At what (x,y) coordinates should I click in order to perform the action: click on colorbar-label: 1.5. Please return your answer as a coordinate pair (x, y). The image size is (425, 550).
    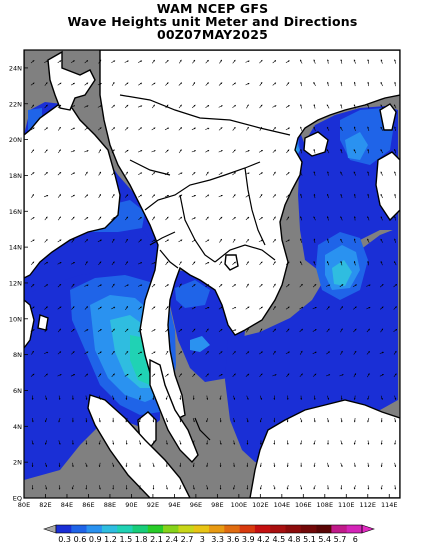
    Looking at the image, I should click on (125, 539).